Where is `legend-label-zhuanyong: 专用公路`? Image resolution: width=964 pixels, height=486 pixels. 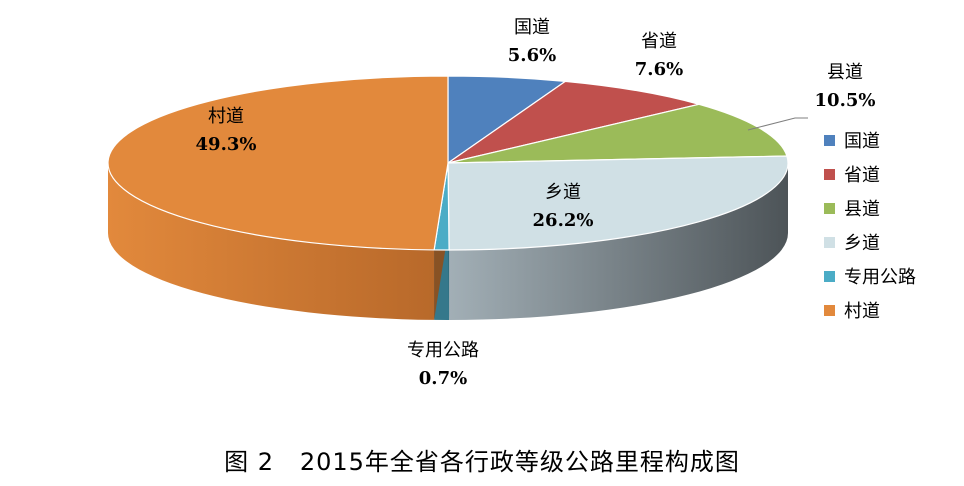 legend-label-zhuanyong: 专用公路 is located at coordinates (880, 277).